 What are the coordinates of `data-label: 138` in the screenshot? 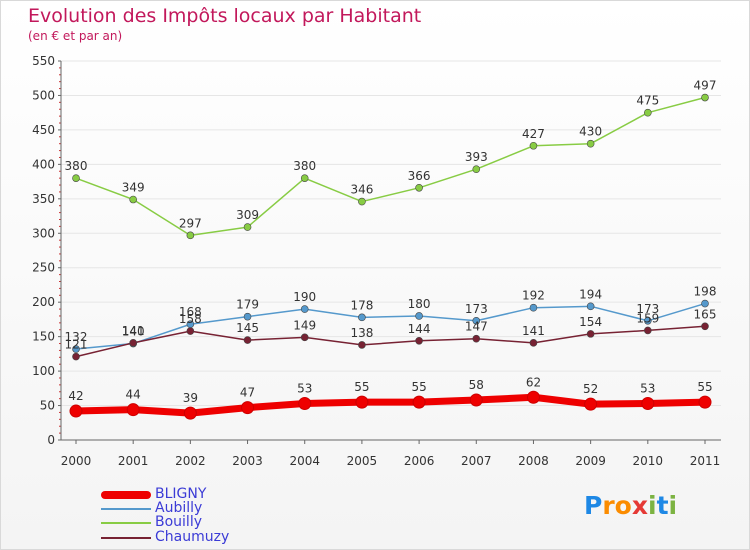 It's located at (361, 333).